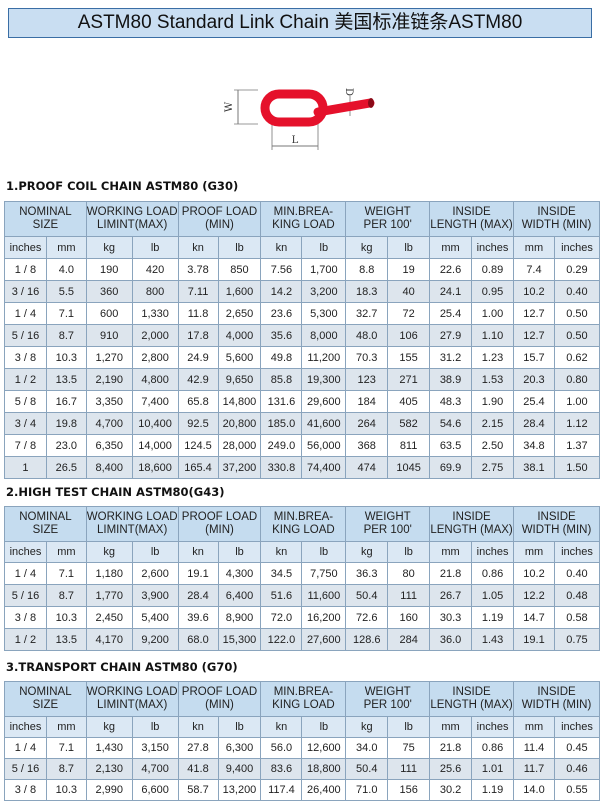 Image resolution: width=600 pixels, height=802 pixels. Describe the element at coordinates (109, 445) in the screenshot. I see `data-cell: 6,350` at that location.